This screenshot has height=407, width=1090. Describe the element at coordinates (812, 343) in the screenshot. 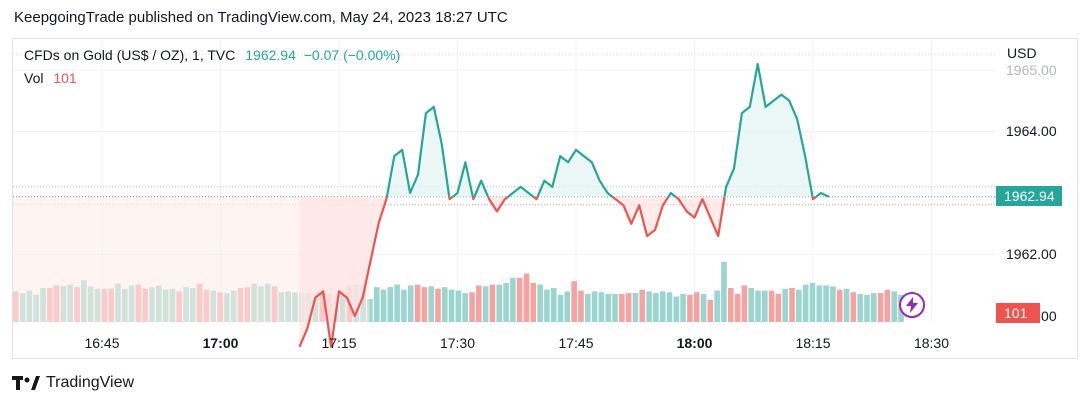

I see `x-tick-label: 18:15` at that location.